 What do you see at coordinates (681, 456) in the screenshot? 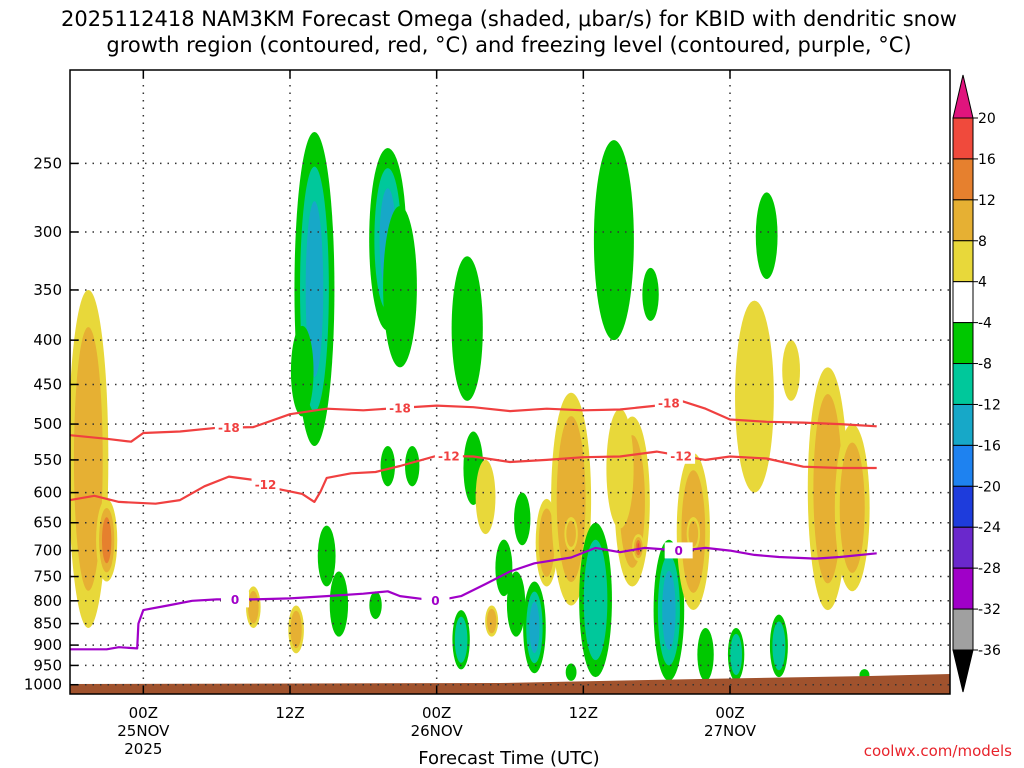
I see `contour-label--12-2: -12` at bounding box center [681, 456].